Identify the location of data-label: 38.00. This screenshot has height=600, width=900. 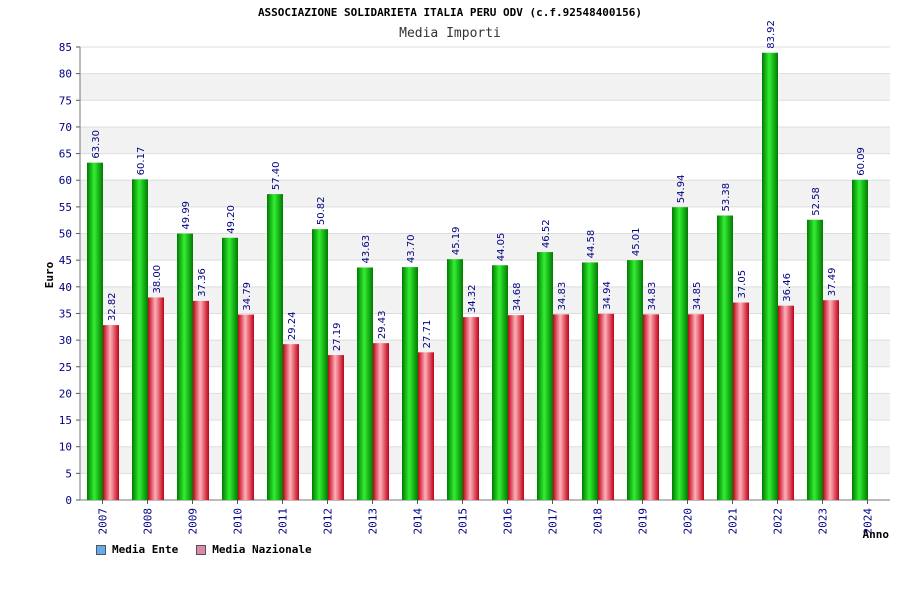
(157, 279).